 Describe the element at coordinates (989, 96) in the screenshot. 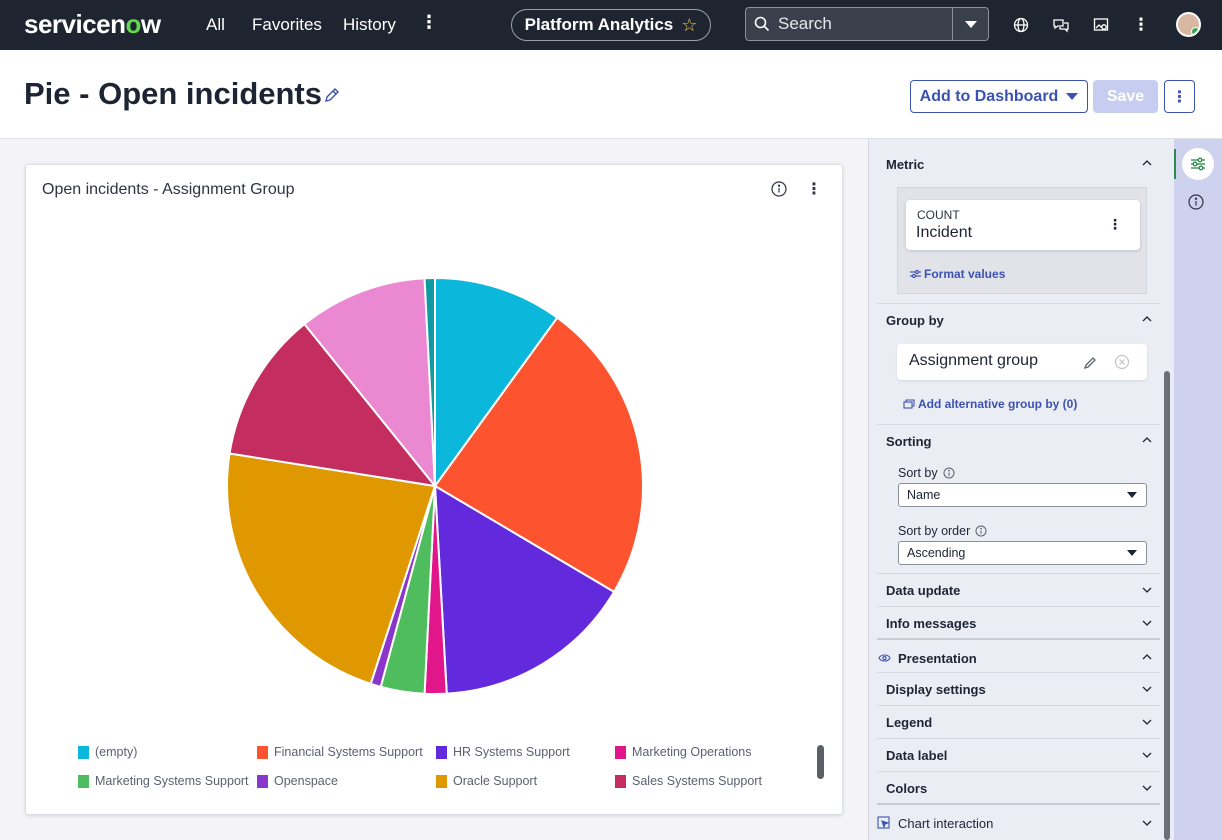

I see `add-to-dashboard-label: Add to Dashboard` at that location.